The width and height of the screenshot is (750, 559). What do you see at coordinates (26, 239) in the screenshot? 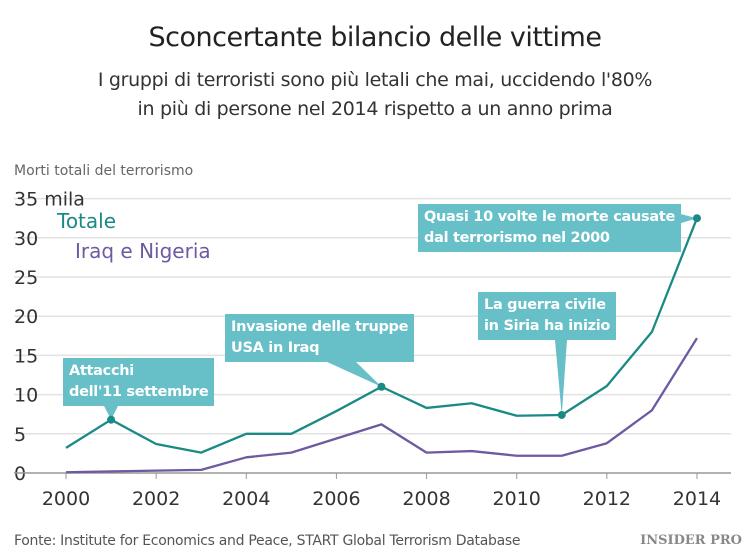
I see `y-tick-label: 30` at bounding box center [26, 239].